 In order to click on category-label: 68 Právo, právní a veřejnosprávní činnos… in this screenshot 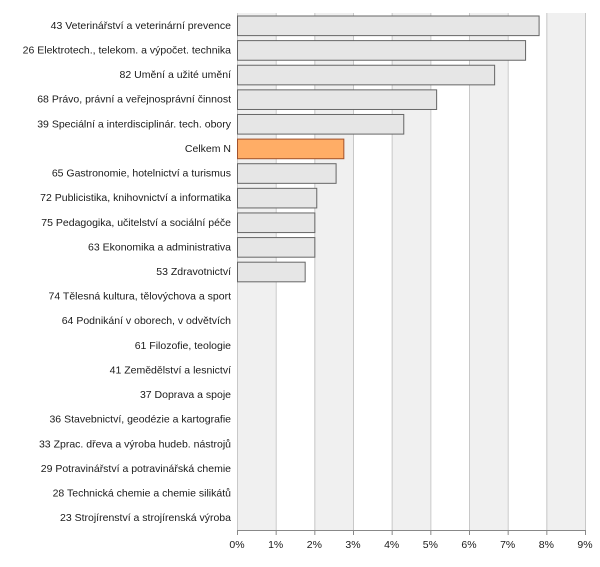, I will do `click(134, 100)`.